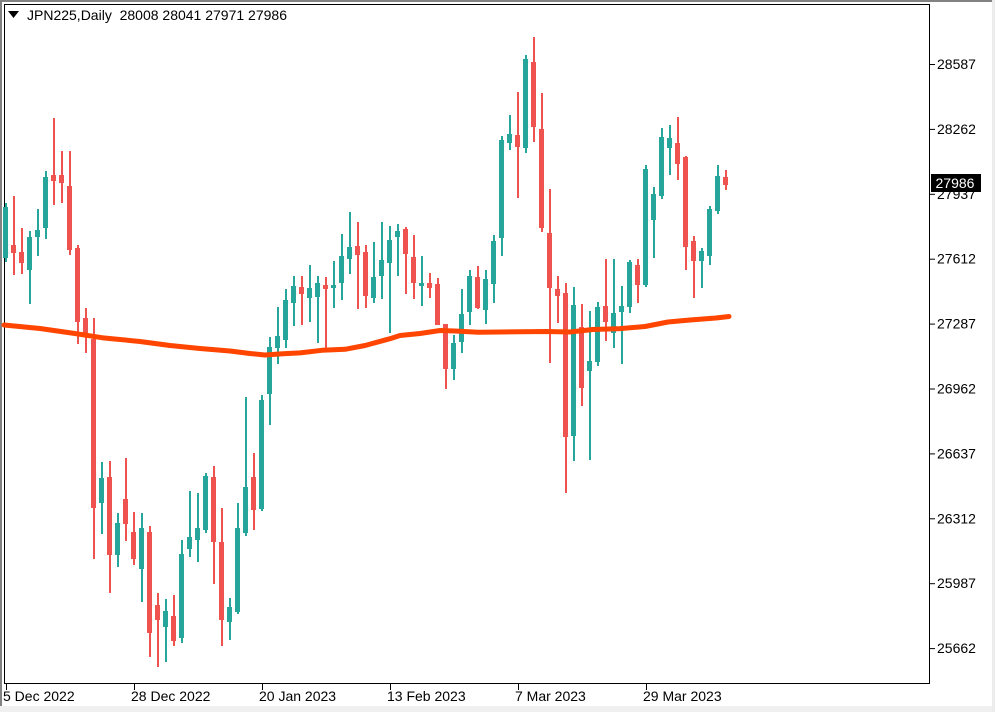 Image resolution: width=995 pixels, height=712 pixels. Describe the element at coordinates (682, 696) in the screenshot. I see `svg-text: 29 Mar 2023` at that location.